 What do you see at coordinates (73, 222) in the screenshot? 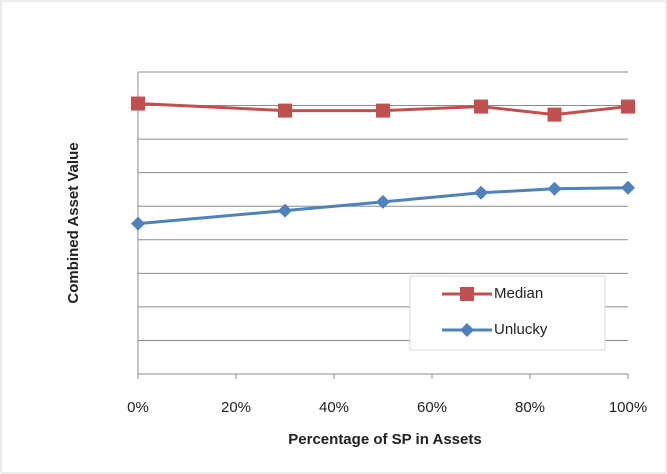
I see `y-axis-title: Combined Asset Value` at bounding box center [73, 222].